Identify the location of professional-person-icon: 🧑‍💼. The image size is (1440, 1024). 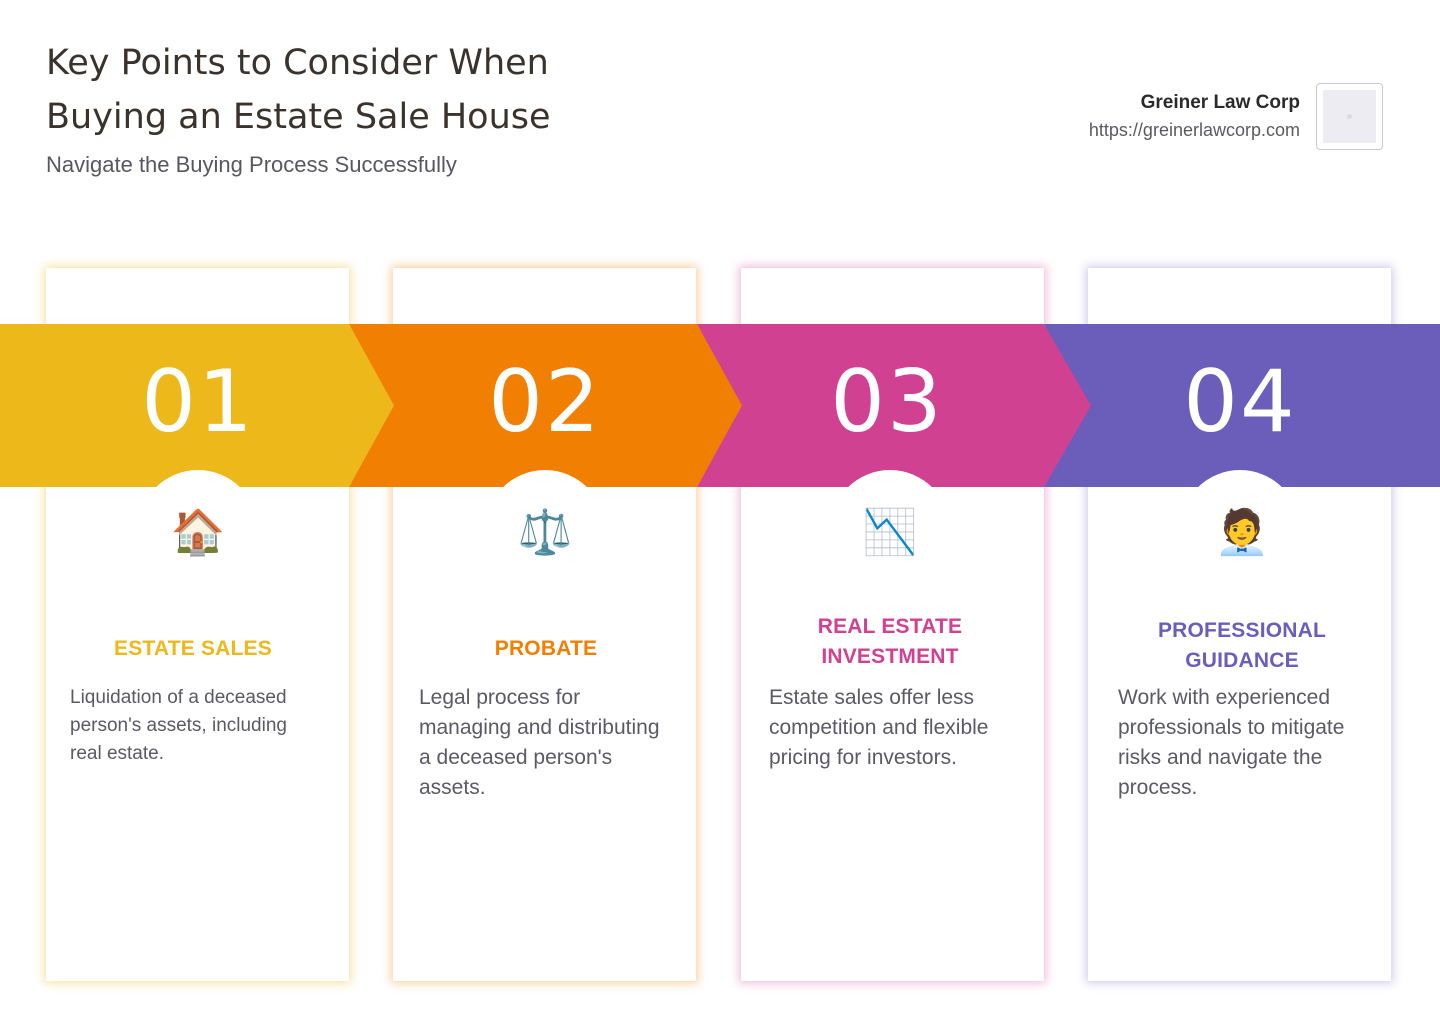
(1242, 532).